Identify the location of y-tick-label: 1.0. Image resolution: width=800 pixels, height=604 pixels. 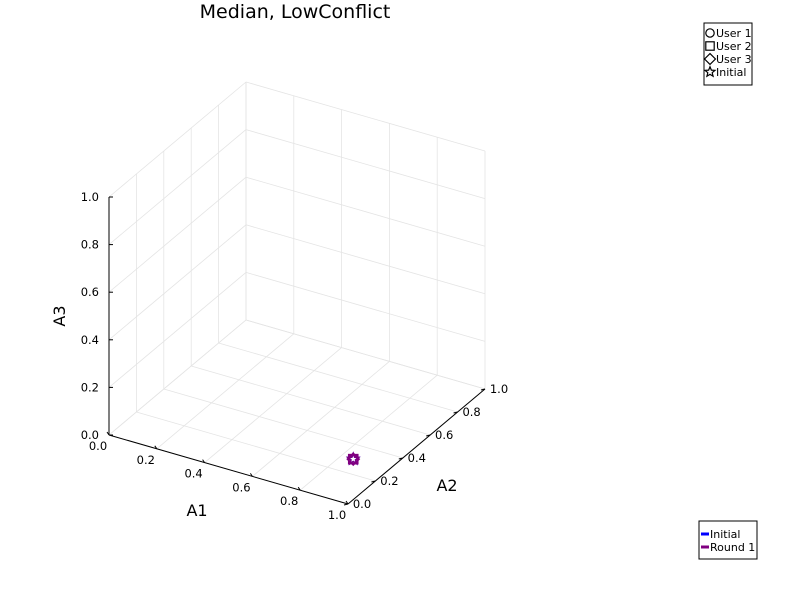
(499, 389).